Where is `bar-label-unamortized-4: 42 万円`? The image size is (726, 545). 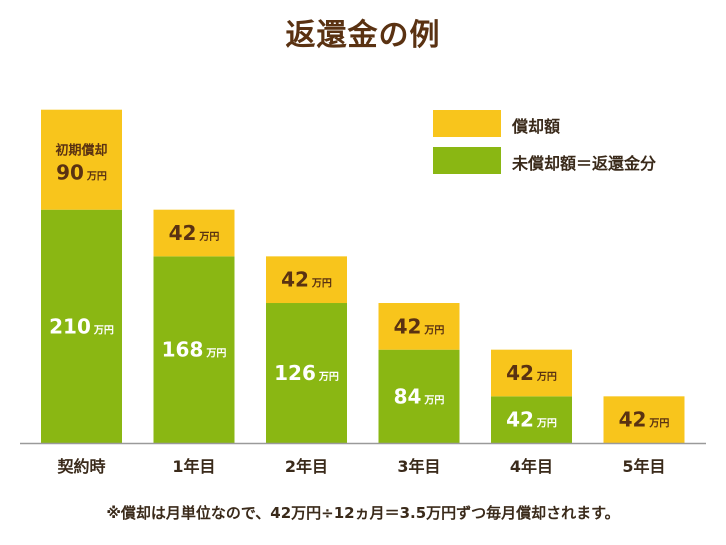
bar-label-unamortized-4: 42 万円 is located at coordinates (531, 420).